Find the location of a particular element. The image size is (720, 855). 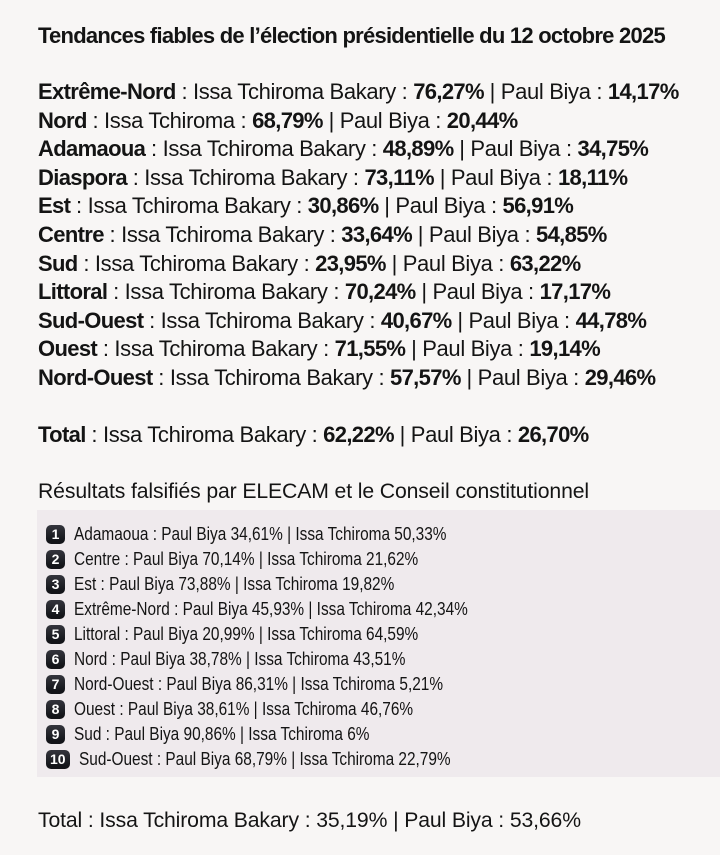

region-label: Centre is located at coordinates (71, 234).